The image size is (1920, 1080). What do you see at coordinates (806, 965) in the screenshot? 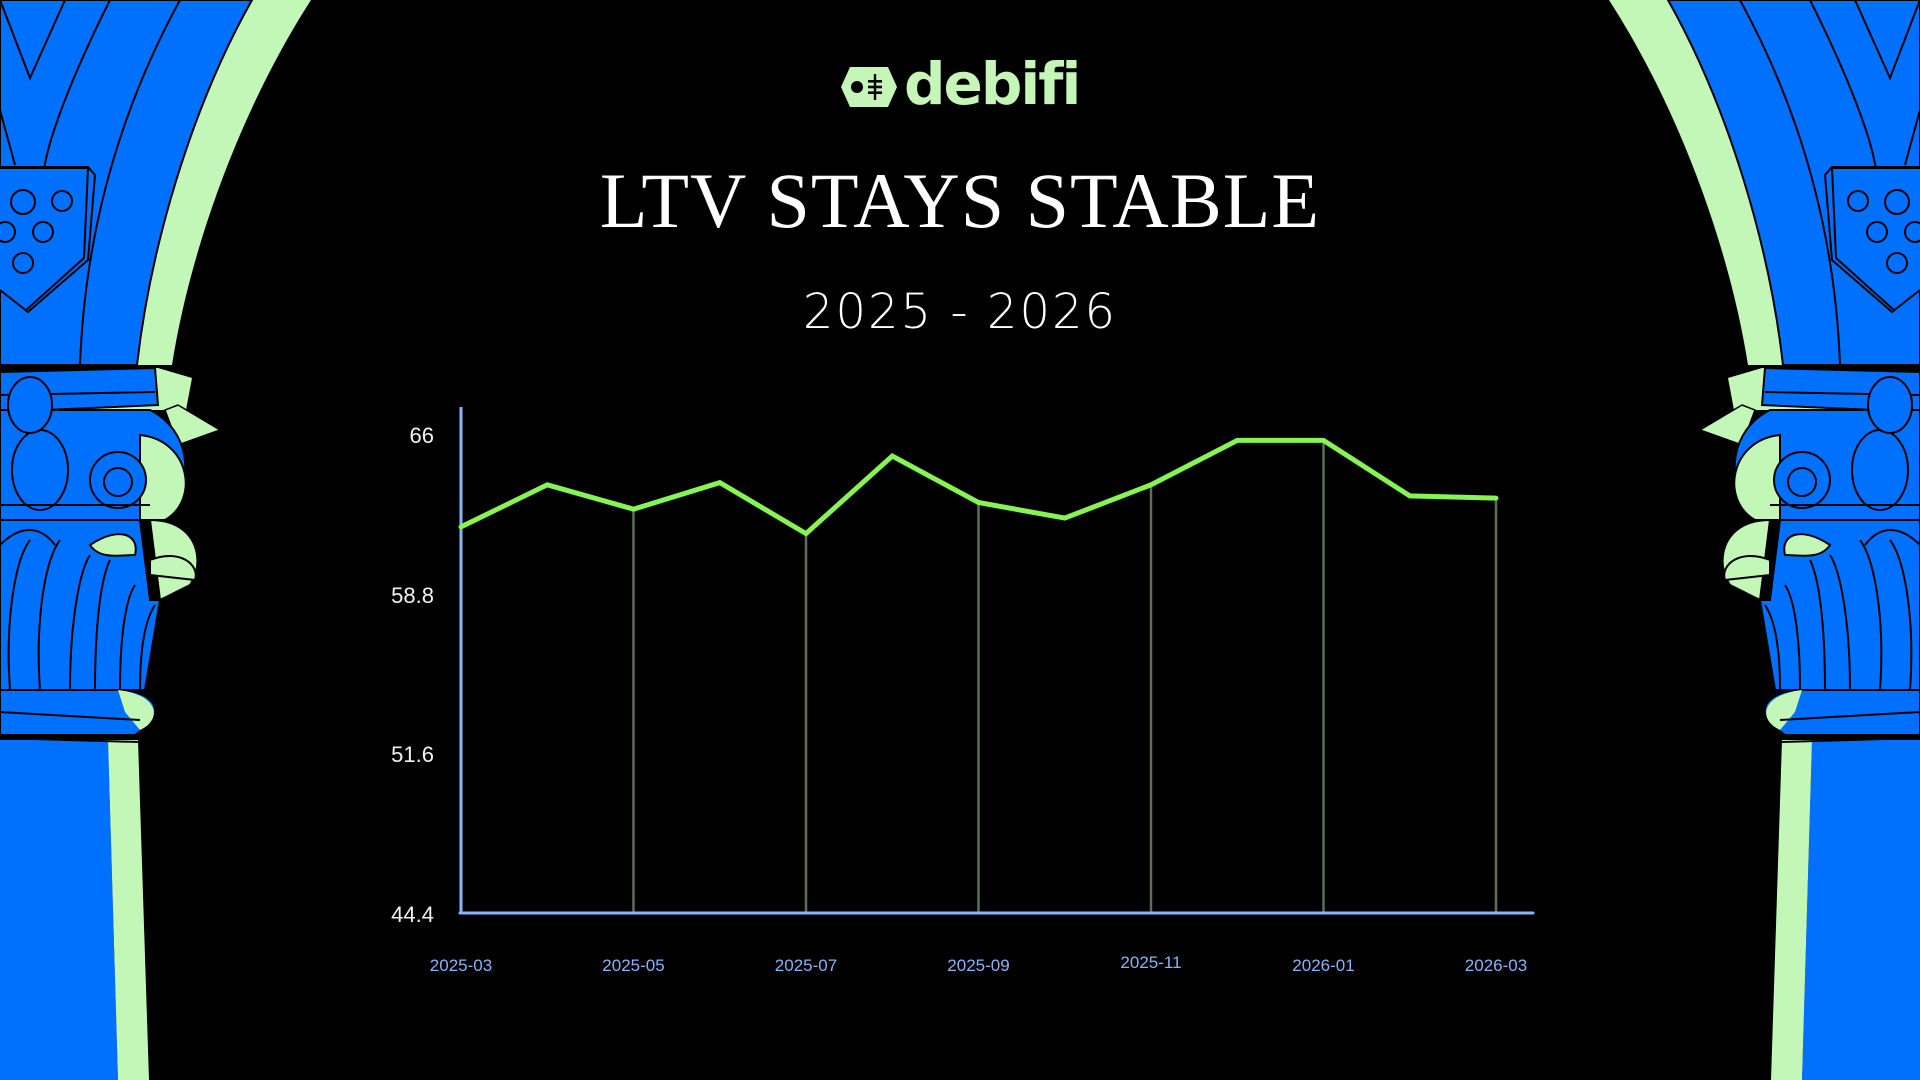
I see `x-tick-label: 2025-07` at bounding box center [806, 965].